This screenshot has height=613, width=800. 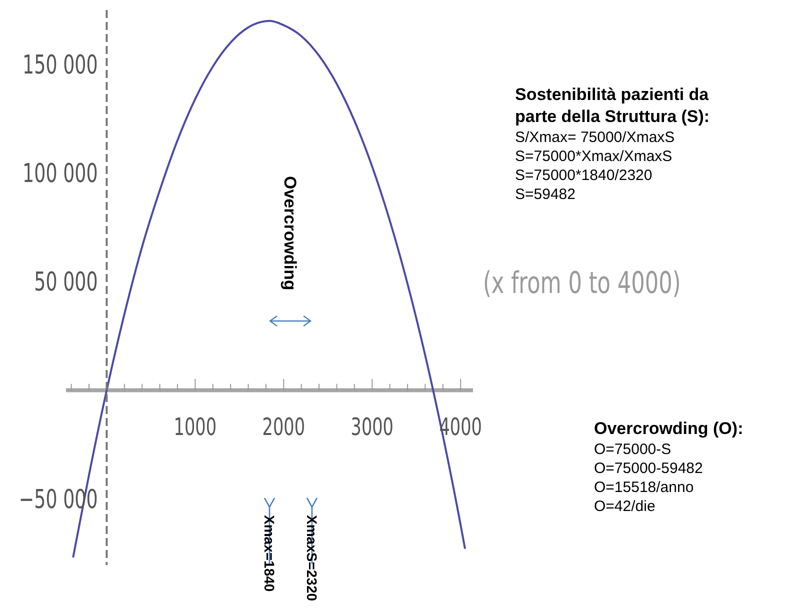 What do you see at coordinates (649, 468) in the screenshot?
I see `text: O=75000-59482` at bounding box center [649, 468].